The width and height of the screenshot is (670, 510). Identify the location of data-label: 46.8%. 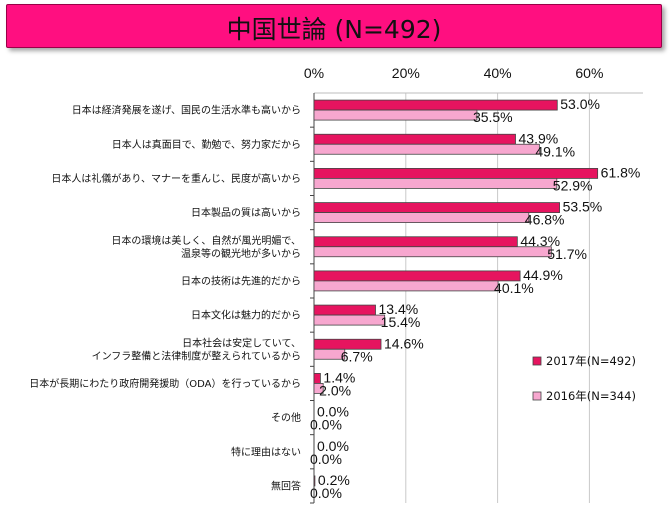
(545, 220).